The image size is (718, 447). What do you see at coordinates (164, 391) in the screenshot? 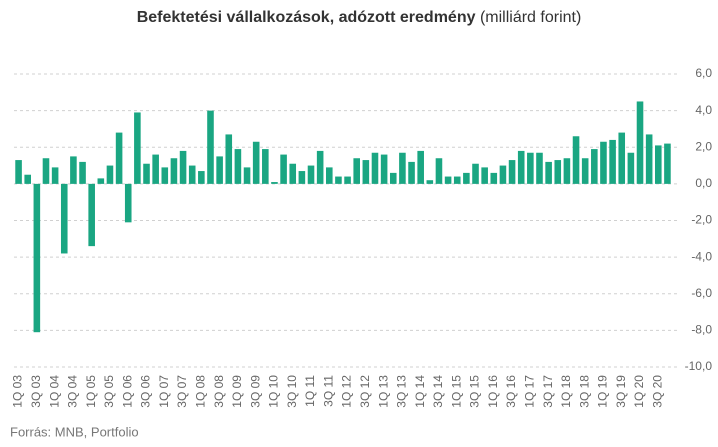
I see `x-tick-label: 1Q 07` at bounding box center [164, 391].